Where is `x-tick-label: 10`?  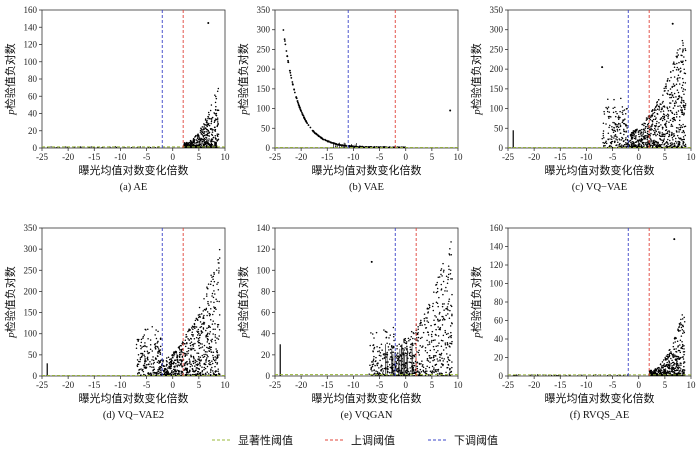 x-tick-label: 10 is located at coordinates (226, 385).